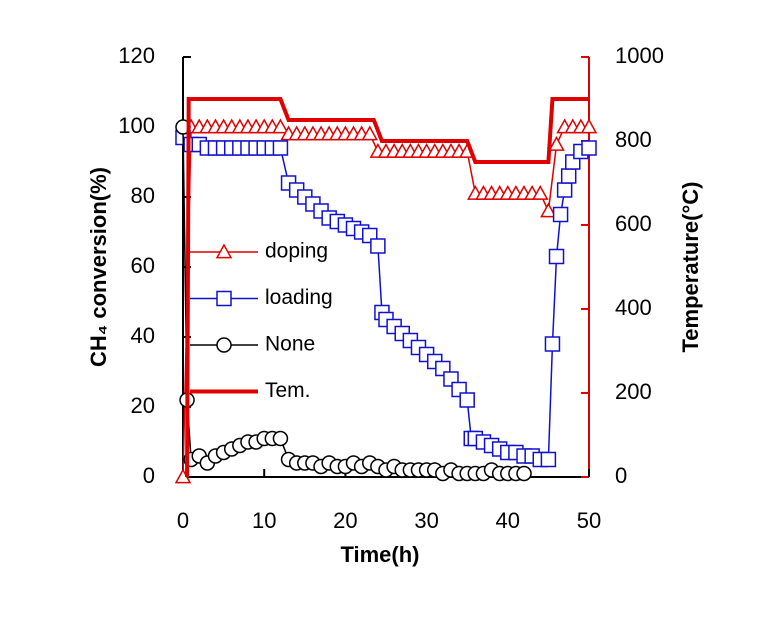 This screenshot has height=623, width=781. What do you see at coordinates (379, 554) in the screenshot?
I see `x-axis-title: Time(h)` at bounding box center [379, 554].